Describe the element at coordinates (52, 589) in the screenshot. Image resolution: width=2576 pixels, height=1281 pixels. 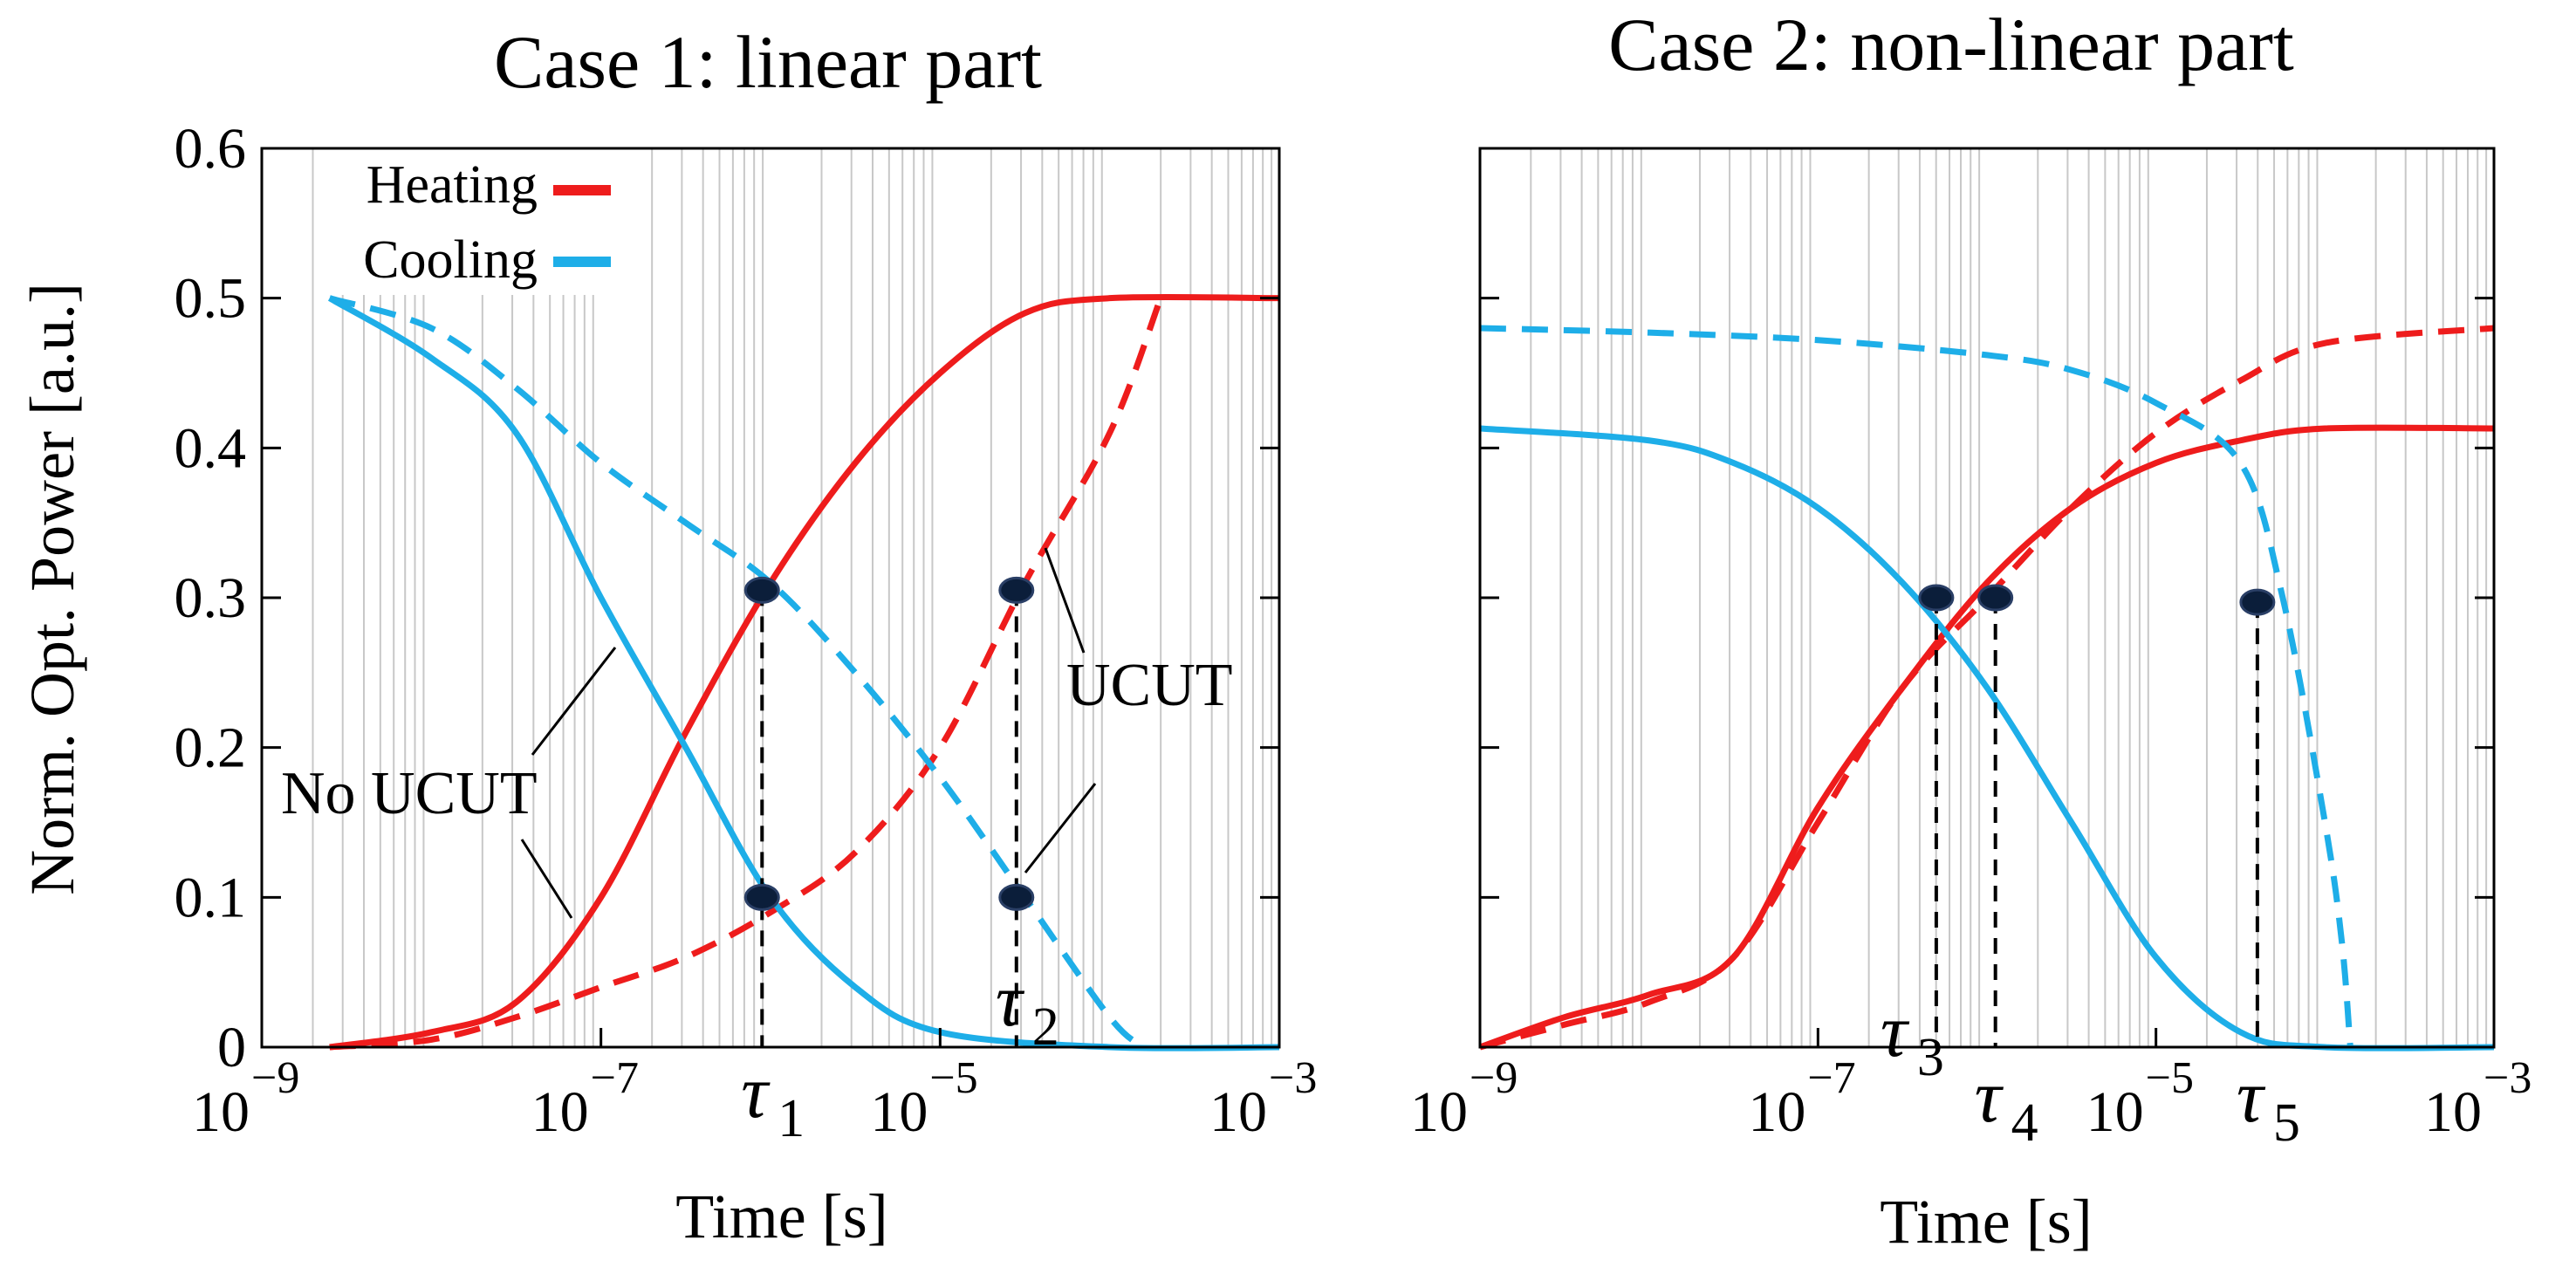
I see `y-axis-label: Norm. Opt. Power [a.u.]` at that location.